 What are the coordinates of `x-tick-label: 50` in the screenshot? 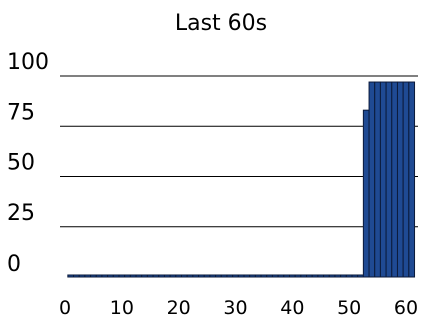 It's located at (349, 308).